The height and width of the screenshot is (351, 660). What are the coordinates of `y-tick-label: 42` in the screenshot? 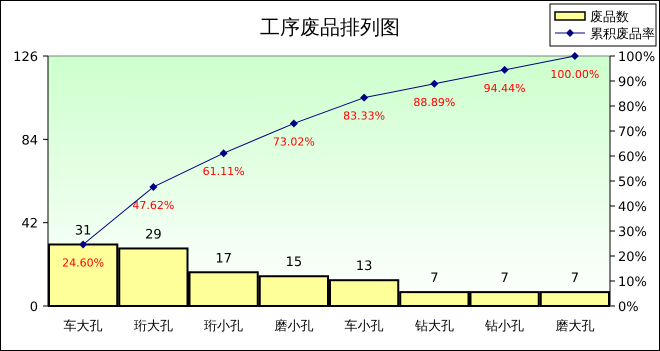 It's located at (29, 224).